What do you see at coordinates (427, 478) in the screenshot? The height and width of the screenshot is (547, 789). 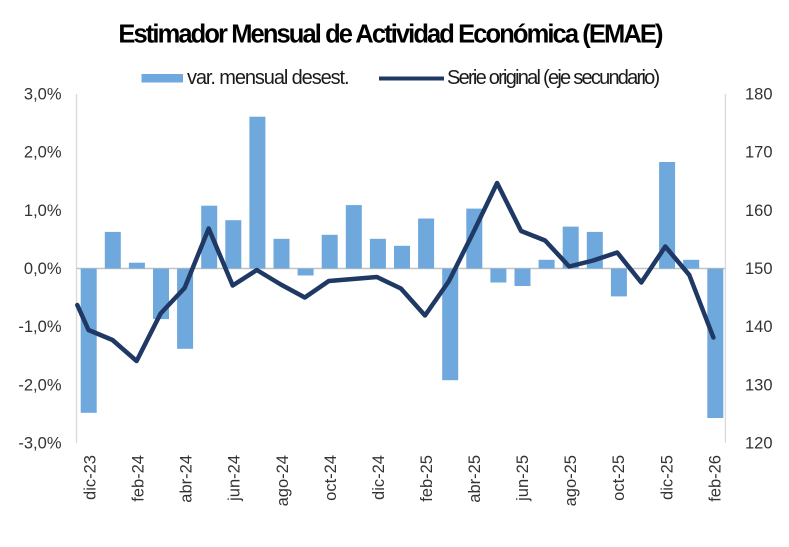 I see `svg-text: feb-25` at bounding box center [427, 478].